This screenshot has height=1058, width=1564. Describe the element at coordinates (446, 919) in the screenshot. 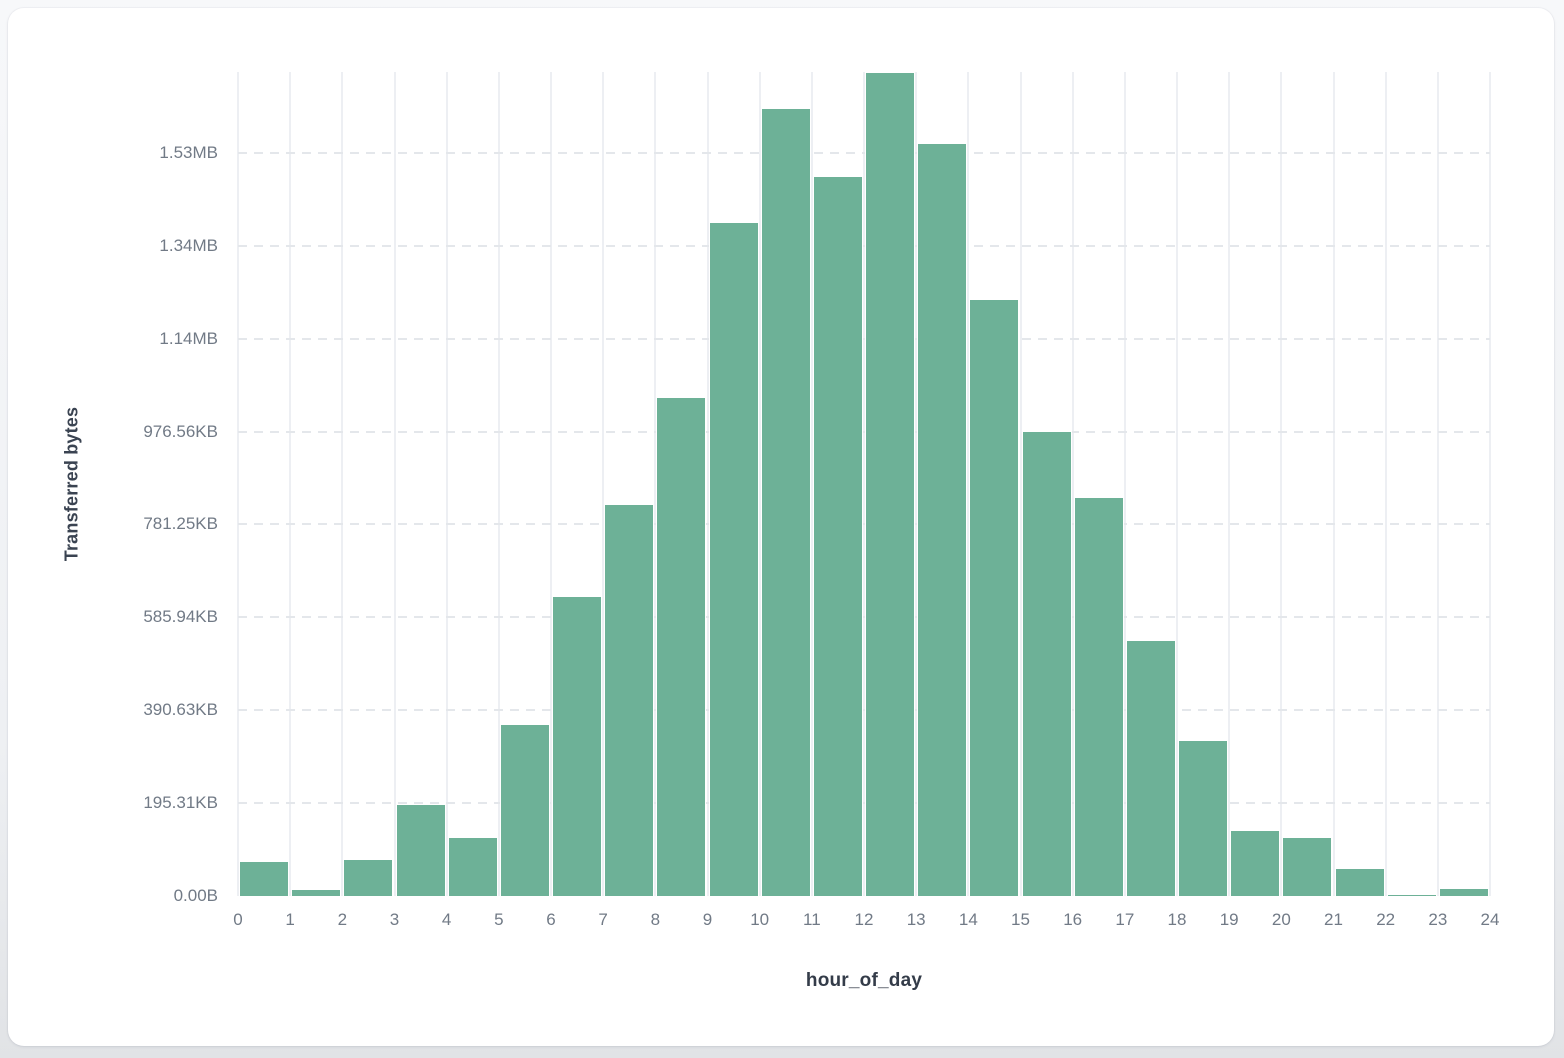

I see `x-tick-label: 4` at that location.